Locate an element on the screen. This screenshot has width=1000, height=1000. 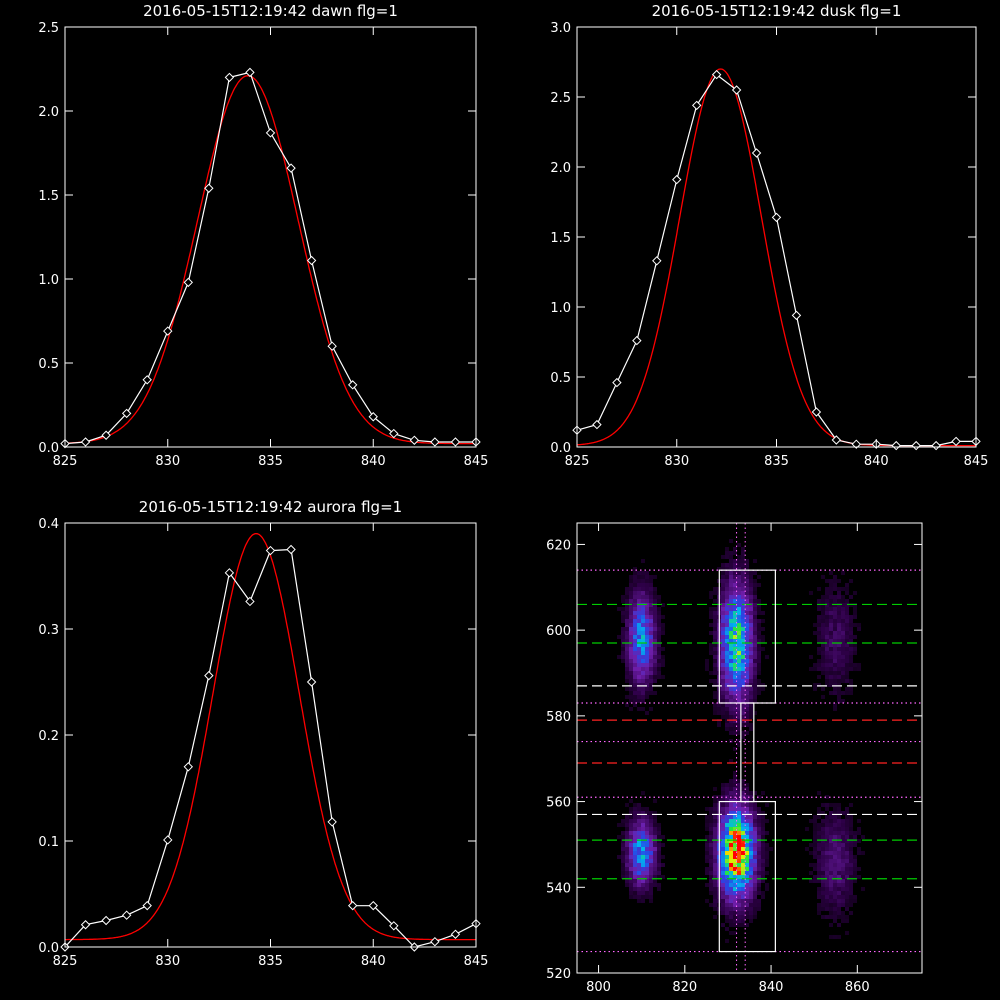
y-tick-label: 540 is located at coordinates (558, 888).